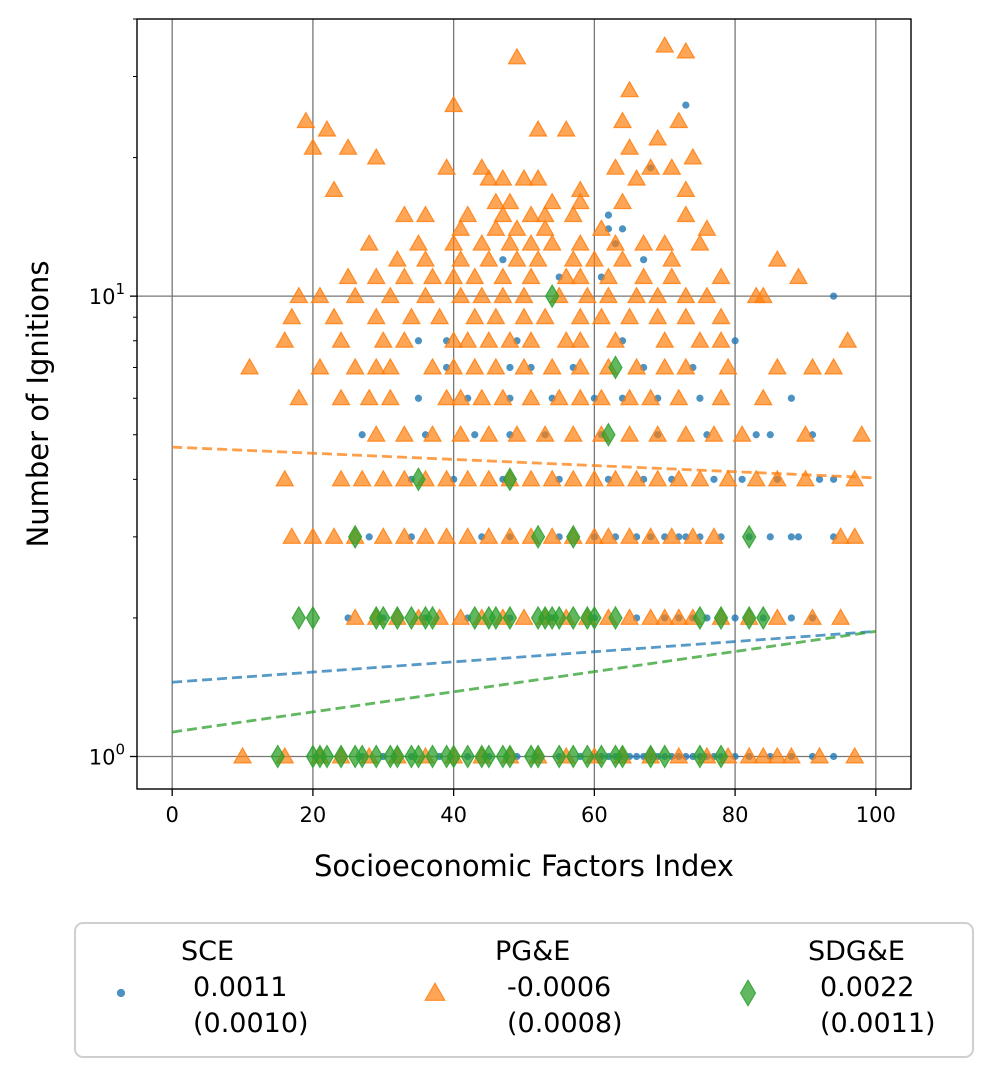 The height and width of the screenshot is (1078, 994). Describe the element at coordinates (867, 987) in the screenshot. I see `sdge-legend-label: 0.0022` at that location.